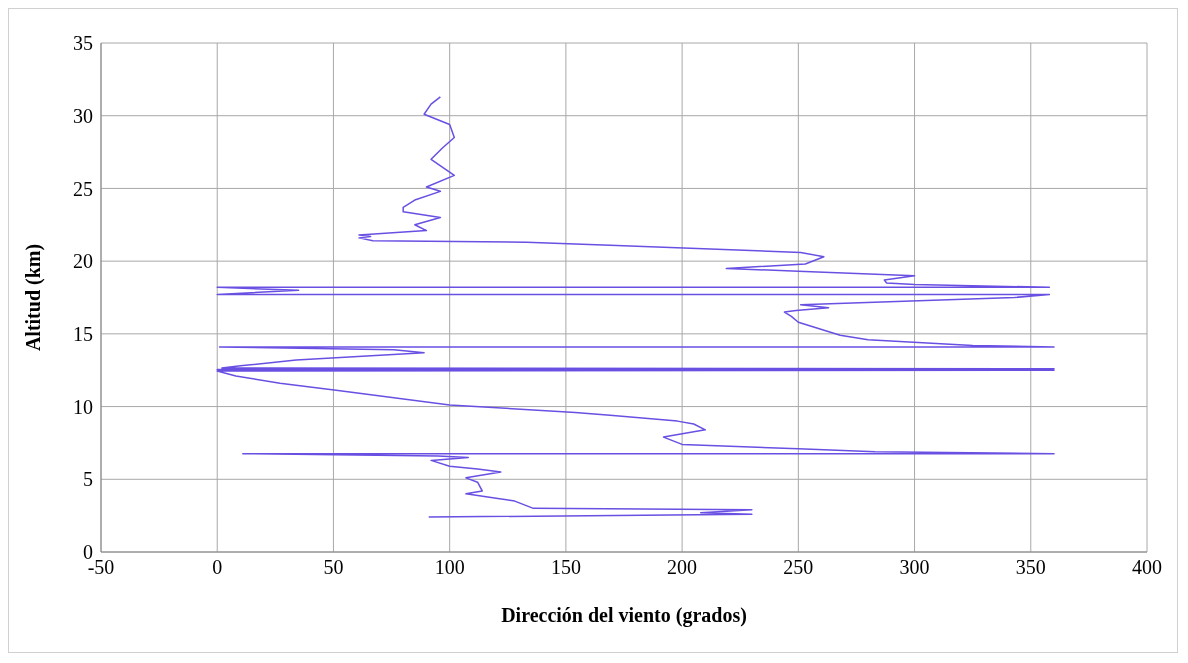 This screenshot has height=663, width=1188. What do you see at coordinates (83, 115) in the screenshot?
I see `y-tick-label: 30` at bounding box center [83, 115].